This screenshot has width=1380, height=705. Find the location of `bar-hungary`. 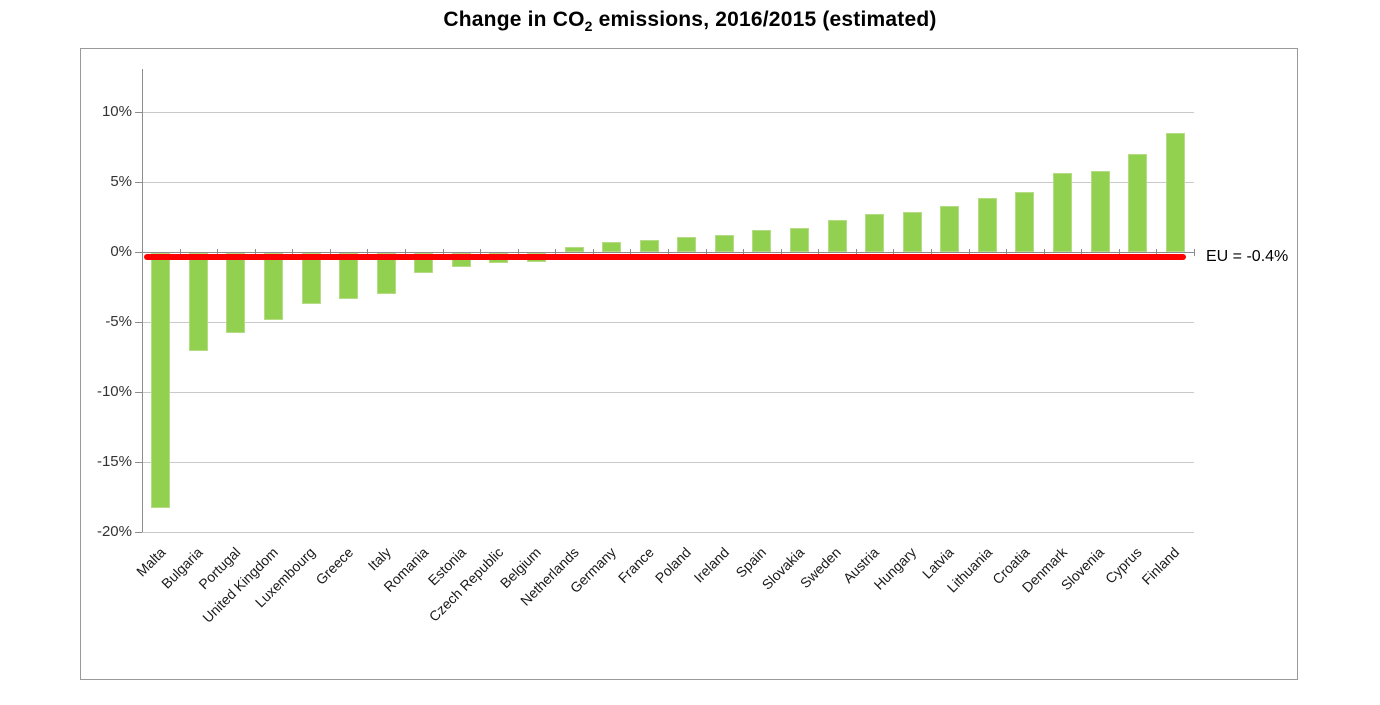

bar-hungary is located at coordinates (912, 232).